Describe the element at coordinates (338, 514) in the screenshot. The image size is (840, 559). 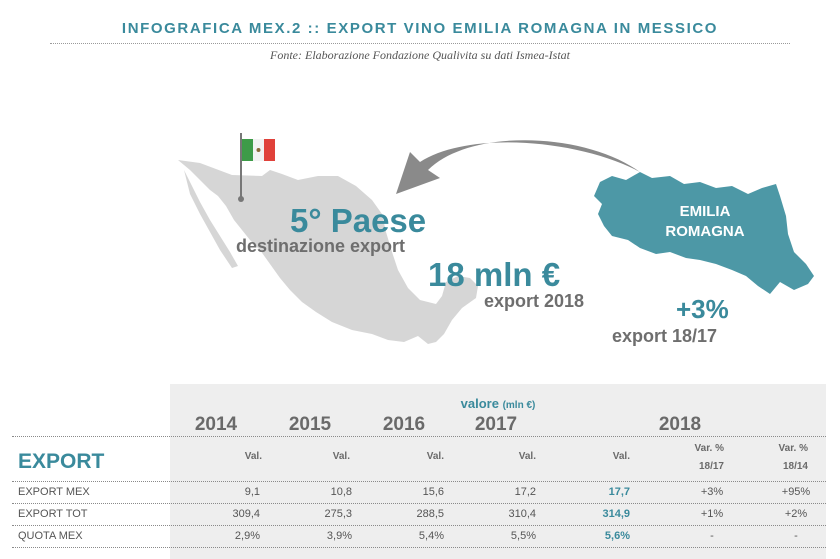
I see `table-cell: 275,3` at that location.